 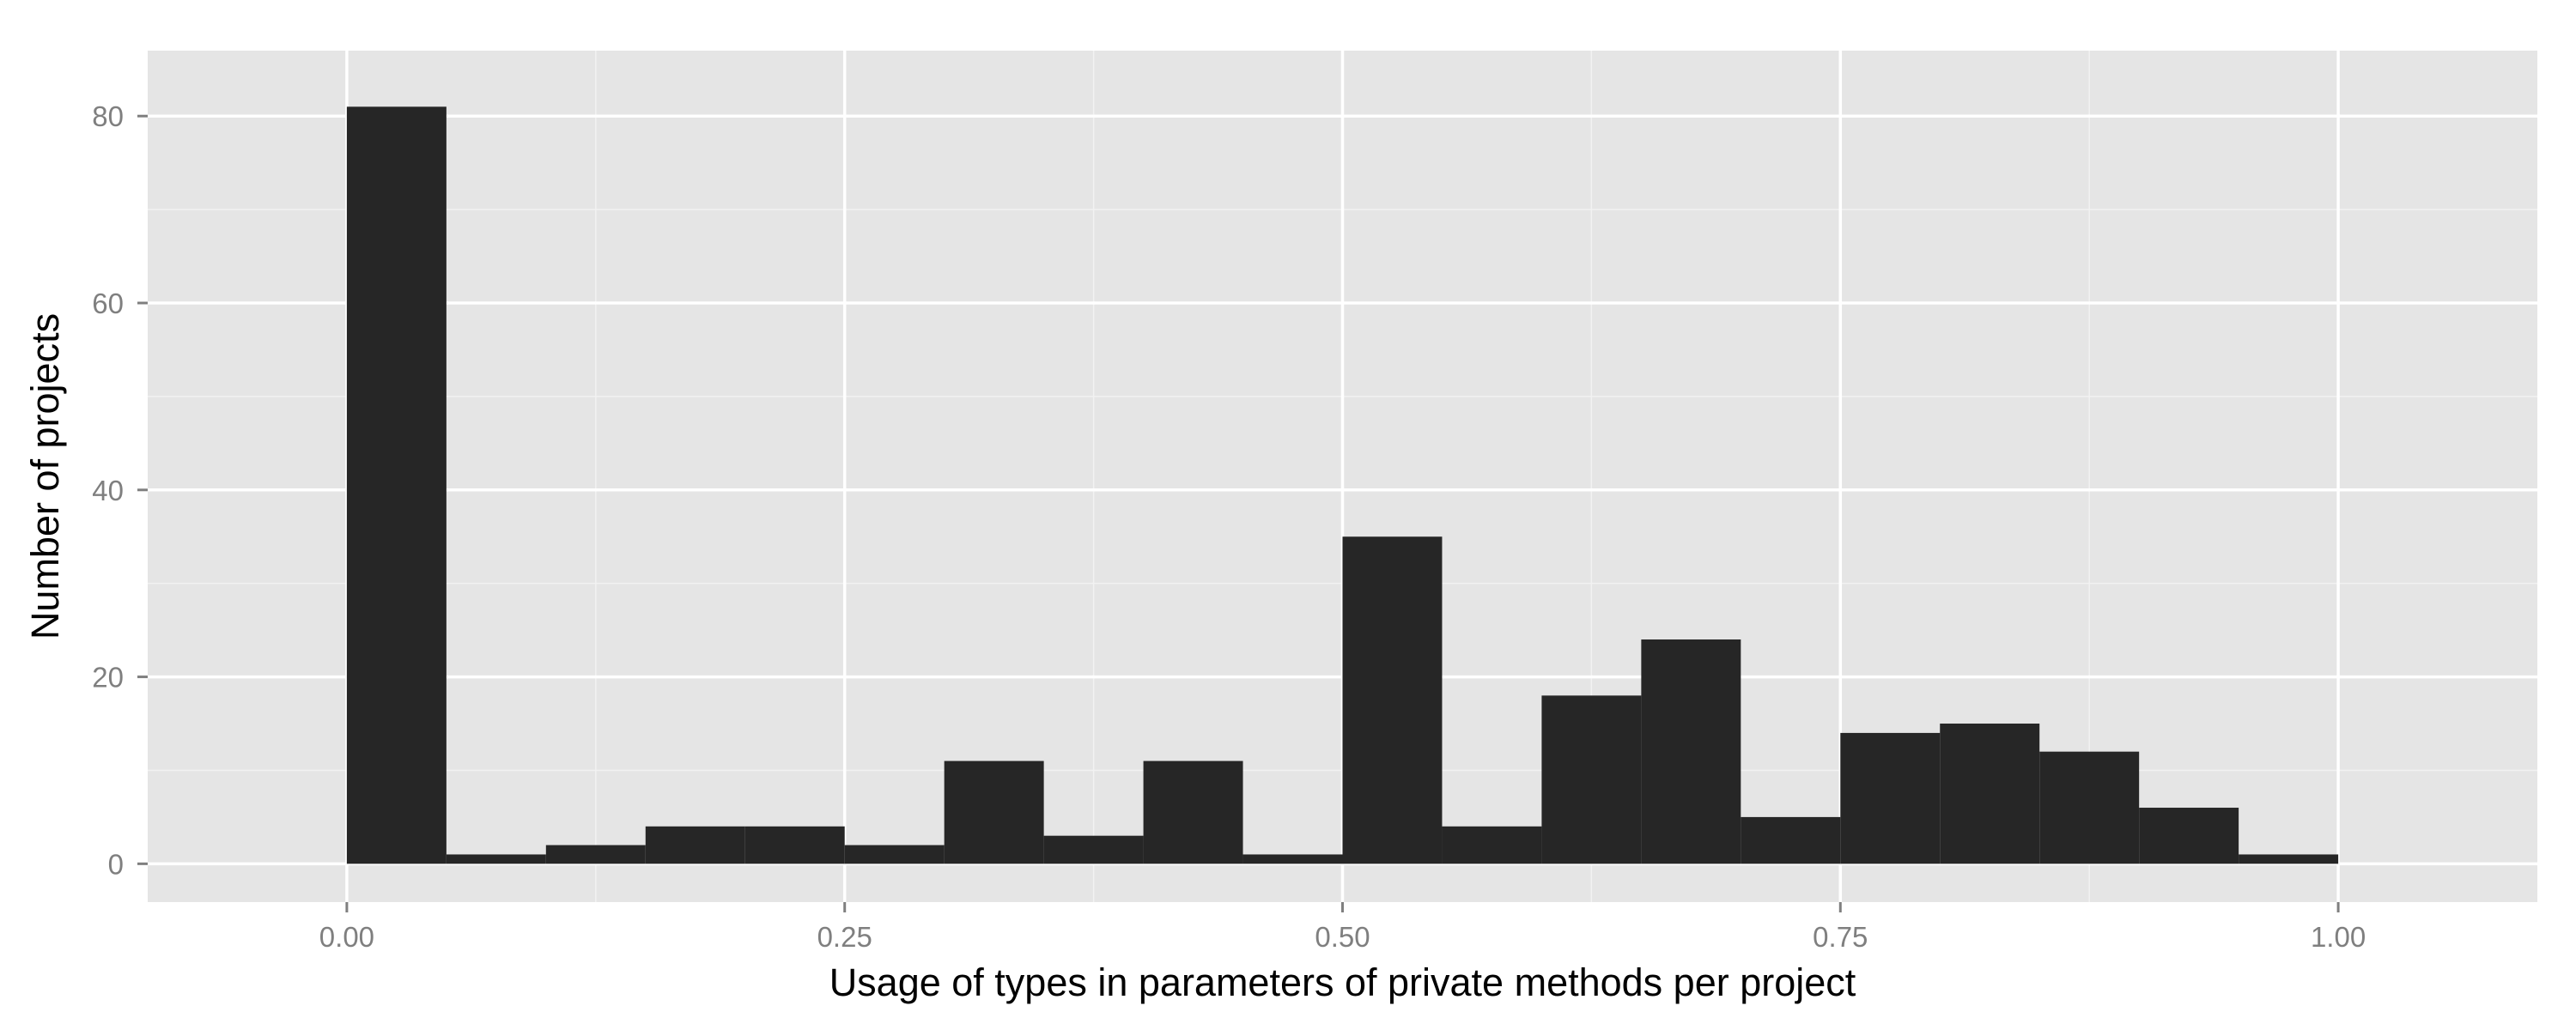 What do you see at coordinates (845, 937) in the screenshot?
I see `x-tick-label: 0.25` at bounding box center [845, 937].